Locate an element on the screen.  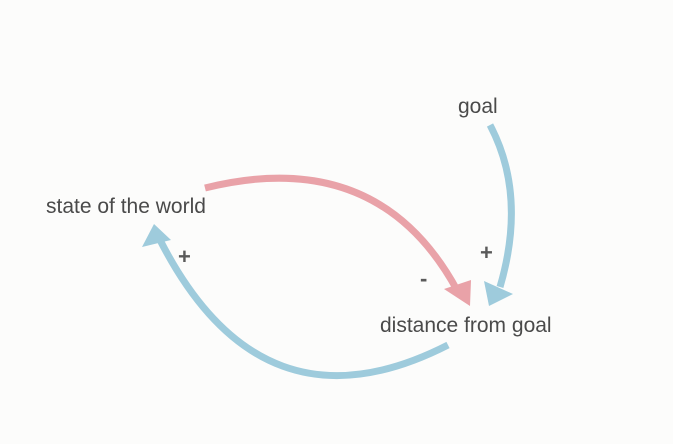
node-distance-from-goal: distance from goal is located at coordinates (466, 325).